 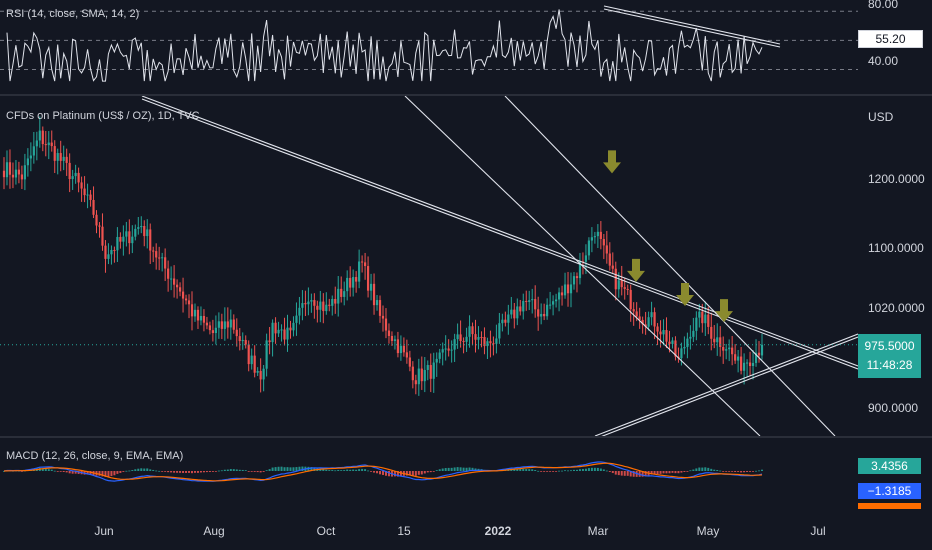 I want to click on rsi-axis: 80.00 40.00, so click(x=895, y=47).